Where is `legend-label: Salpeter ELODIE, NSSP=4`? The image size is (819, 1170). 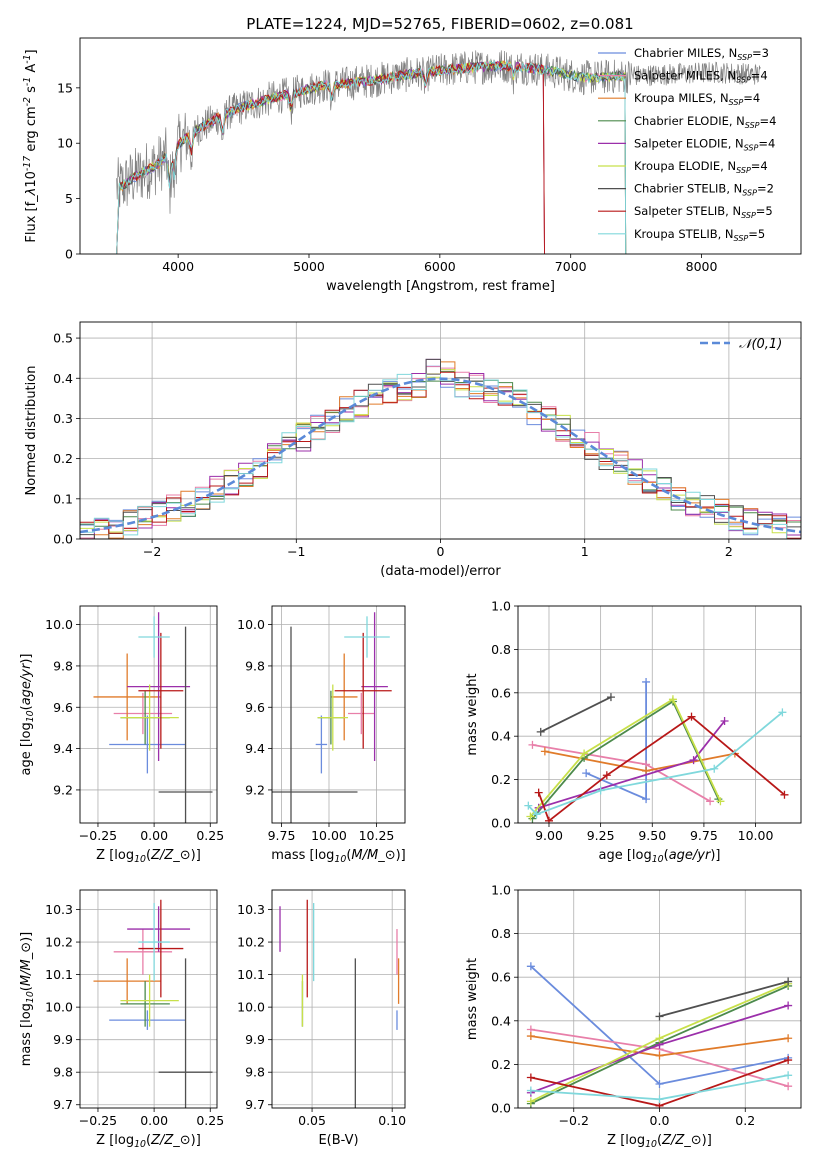 legend-label: Salpeter ELODIE, NSSP=4 is located at coordinates (704, 144).